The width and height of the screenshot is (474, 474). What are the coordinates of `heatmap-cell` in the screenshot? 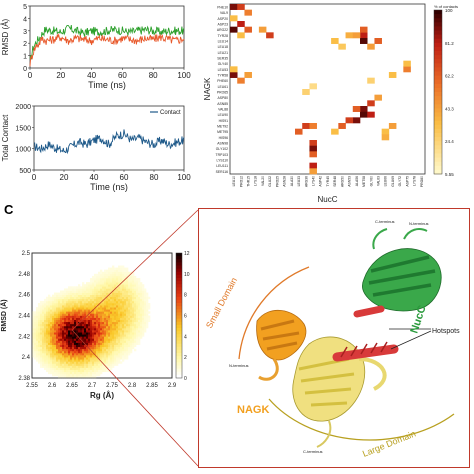 It's located at (392, 126).